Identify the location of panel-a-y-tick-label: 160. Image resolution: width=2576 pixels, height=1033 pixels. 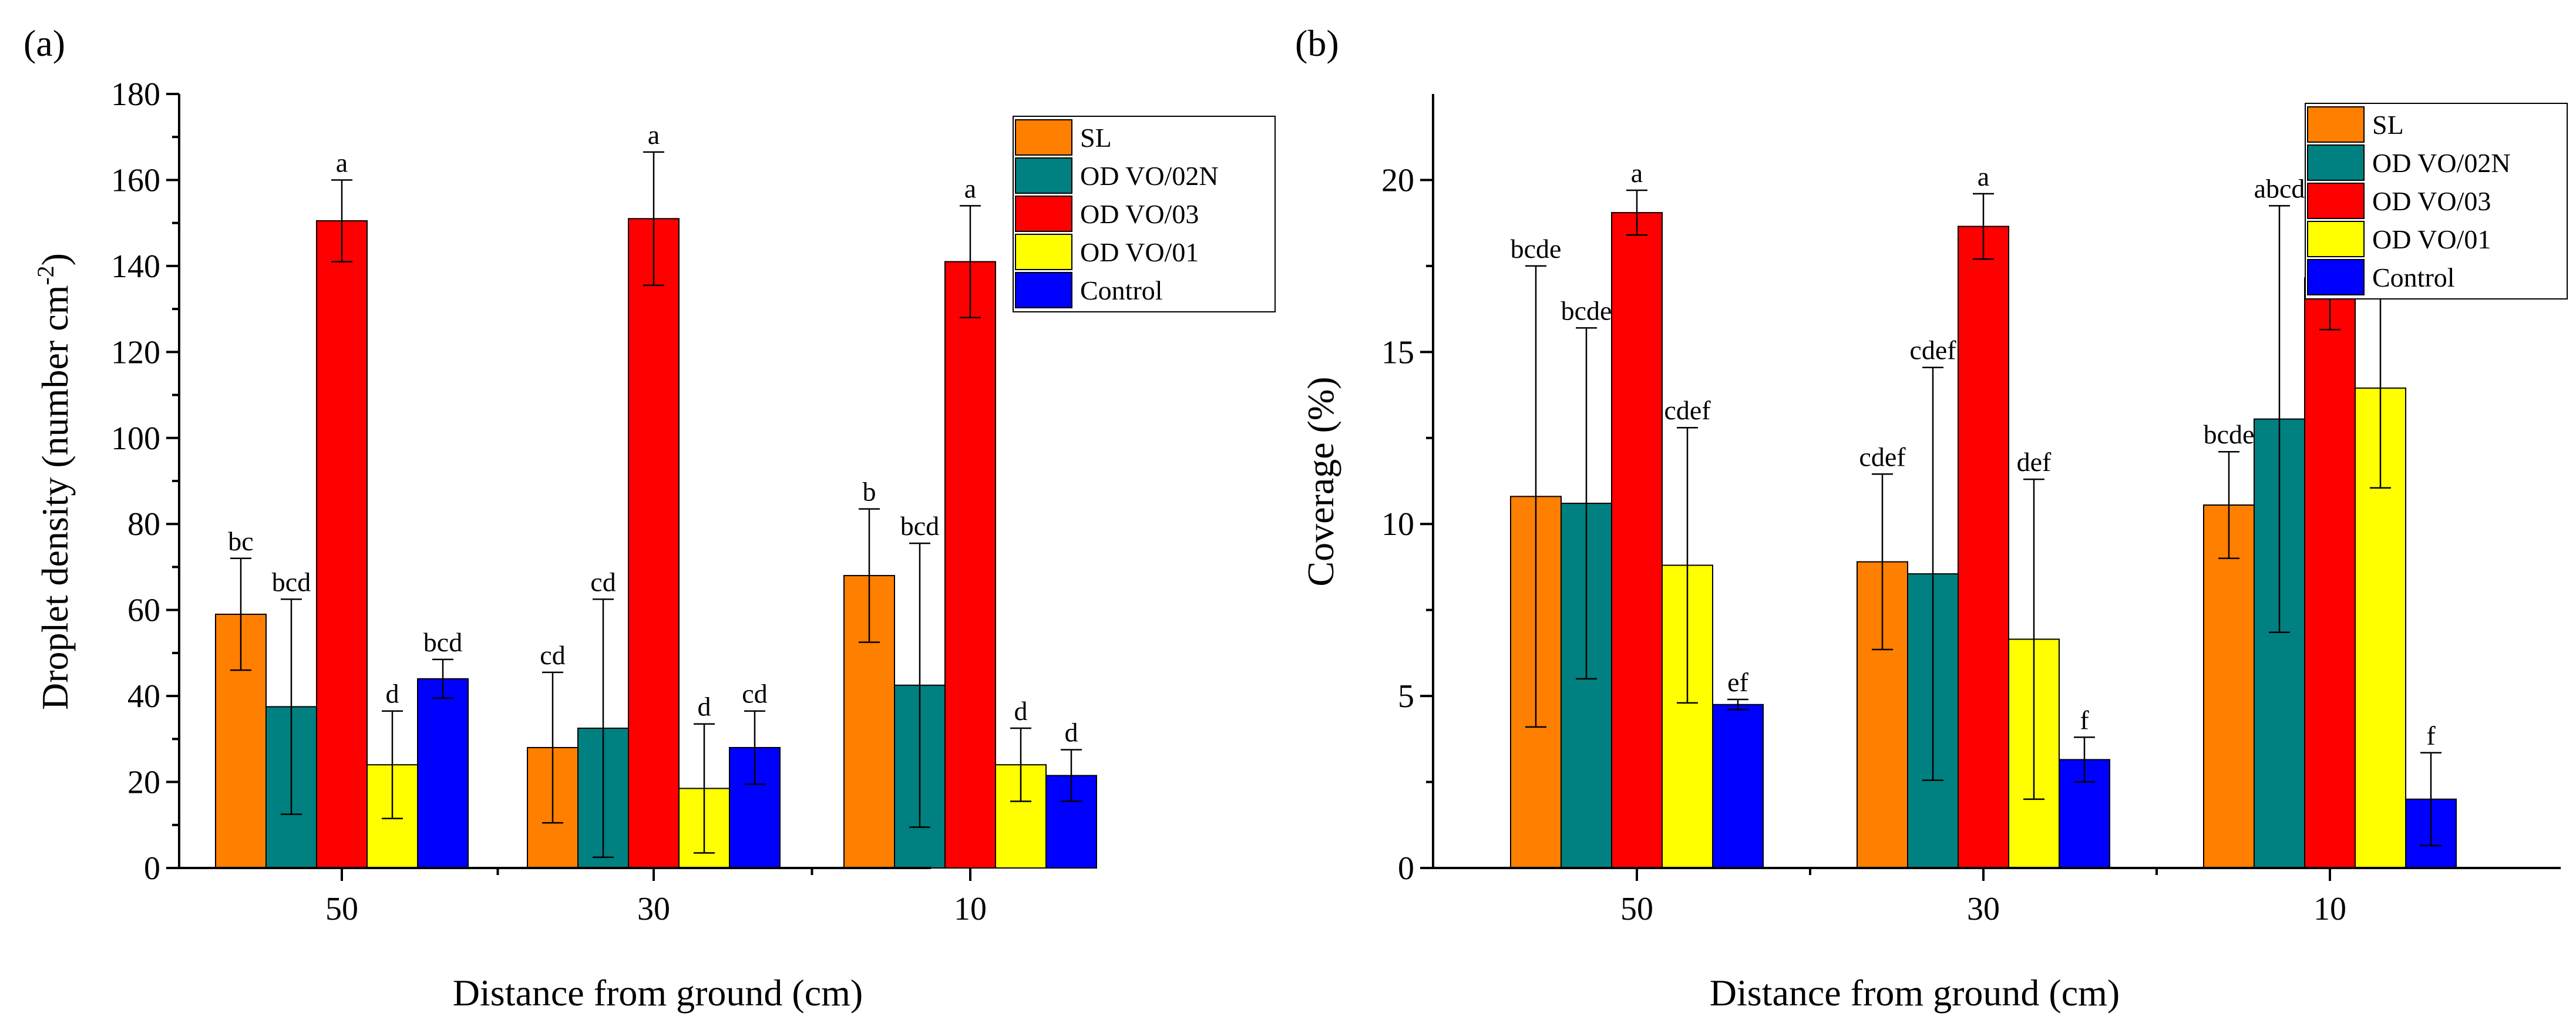
(135, 180).